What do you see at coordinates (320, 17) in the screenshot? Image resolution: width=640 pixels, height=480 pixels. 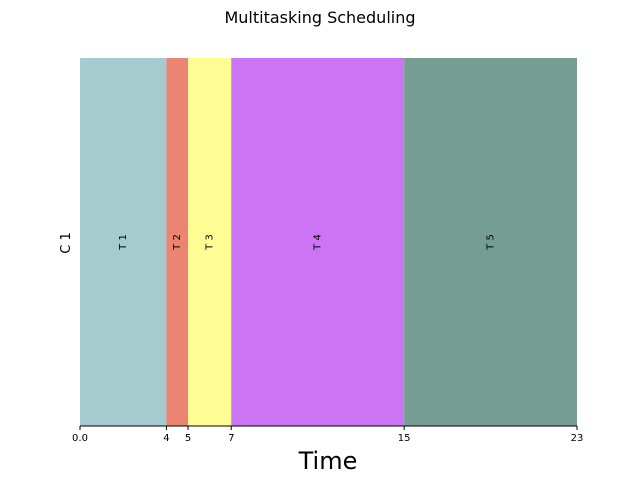 I see `chart-title: Multitasking Scheduling` at bounding box center [320, 17].